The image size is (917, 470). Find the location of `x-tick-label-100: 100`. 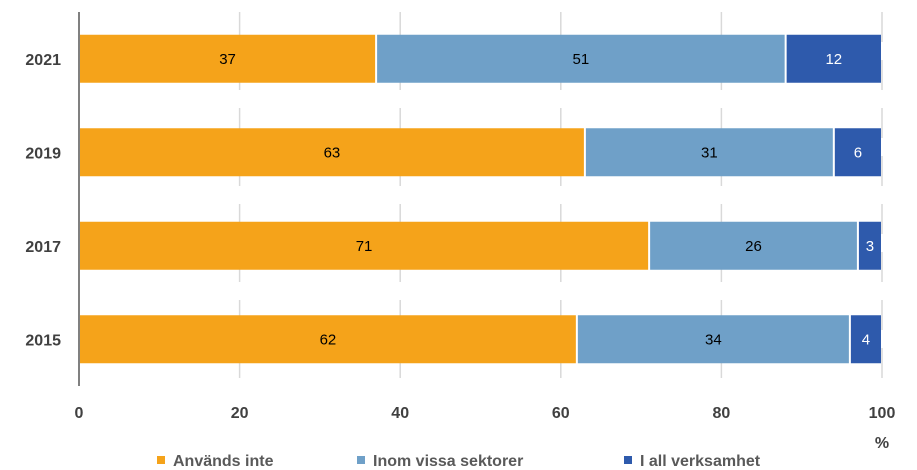

x-tick-label-100: 100 is located at coordinates (882, 413).